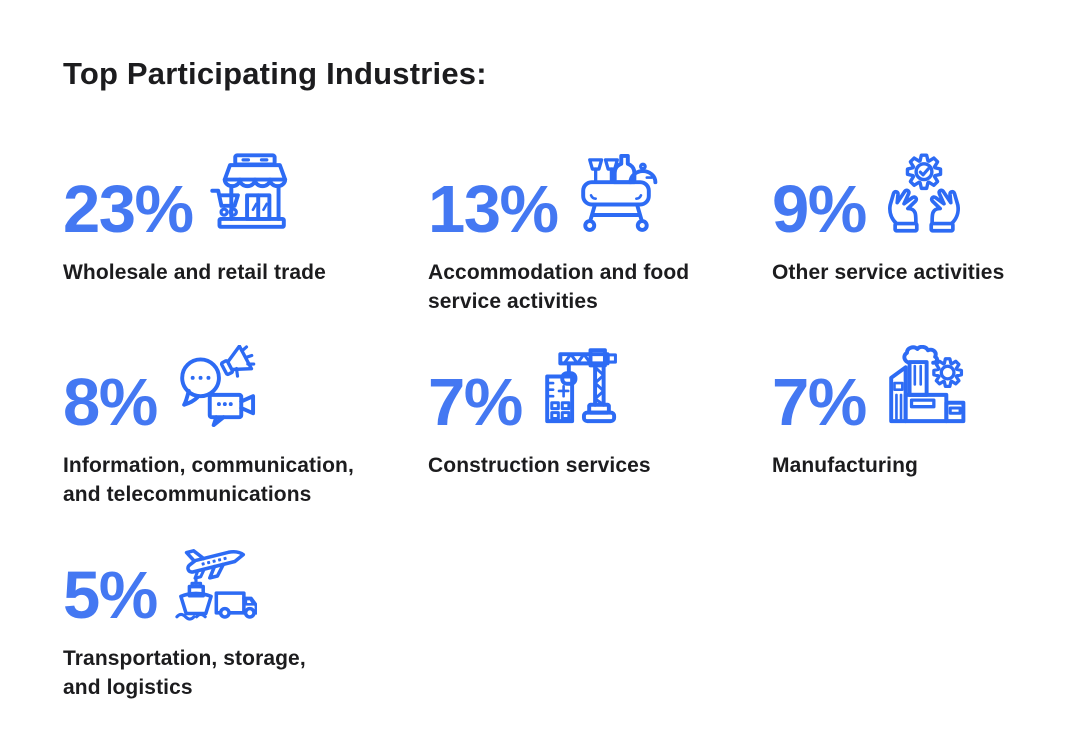  What do you see at coordinates (888, 272) in the screenshot?
I see `industry-label: Other service activities` at bounding box center [888, 272].